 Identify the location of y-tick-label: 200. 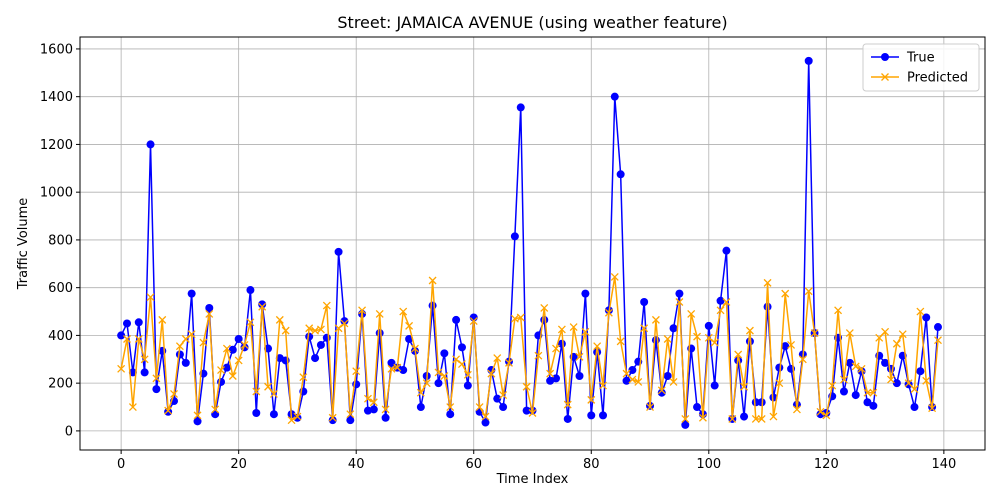
(60, 384).